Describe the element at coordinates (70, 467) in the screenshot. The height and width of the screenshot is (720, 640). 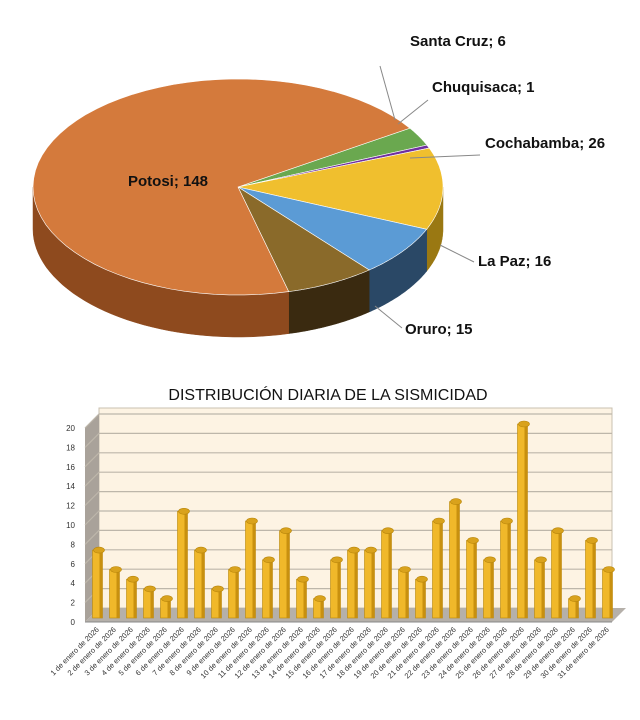
I see `y-tick-label: 16` at that location.